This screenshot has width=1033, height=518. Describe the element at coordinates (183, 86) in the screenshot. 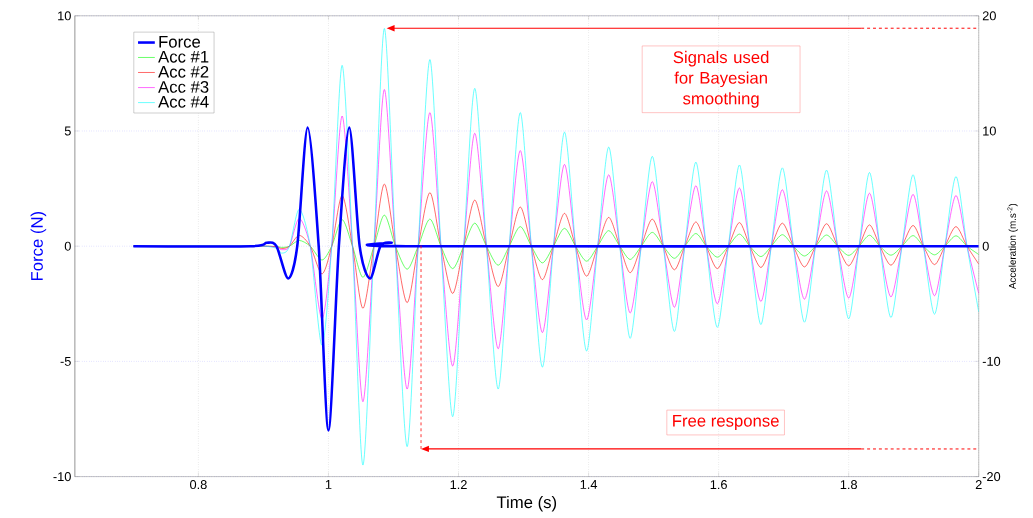

I see `legend-label: Acc #3` at that location.